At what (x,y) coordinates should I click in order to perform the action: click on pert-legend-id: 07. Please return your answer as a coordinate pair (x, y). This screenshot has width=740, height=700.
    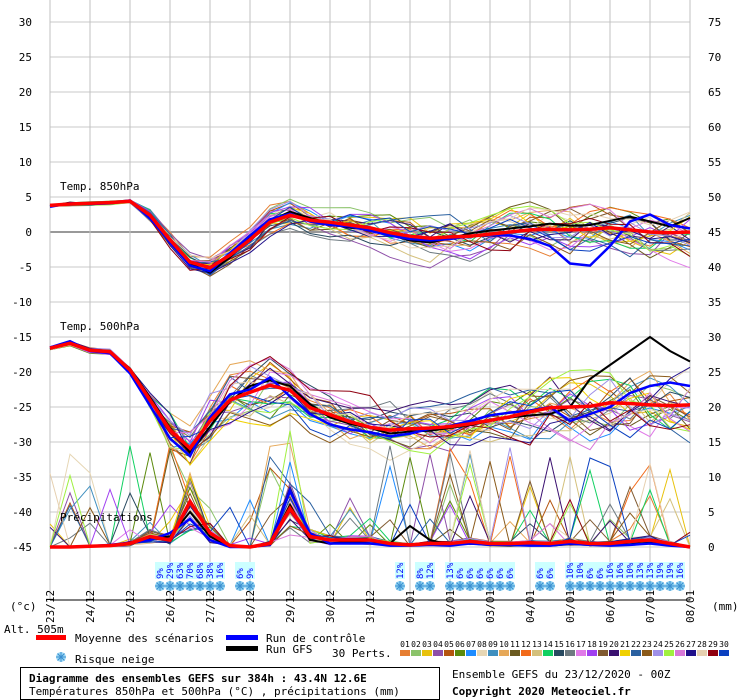
    Looking at the image, I should click on (471, 644).